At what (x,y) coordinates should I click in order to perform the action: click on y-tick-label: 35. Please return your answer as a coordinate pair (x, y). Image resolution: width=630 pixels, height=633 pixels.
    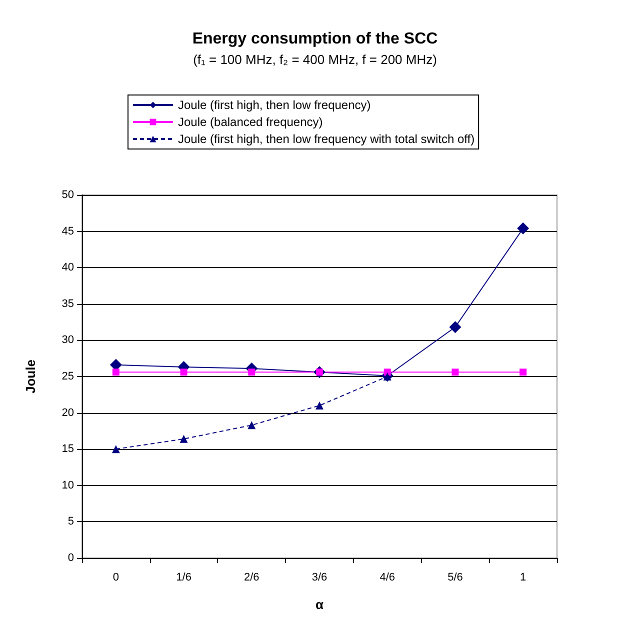
    Looking at the image, I should click on (68, 304).